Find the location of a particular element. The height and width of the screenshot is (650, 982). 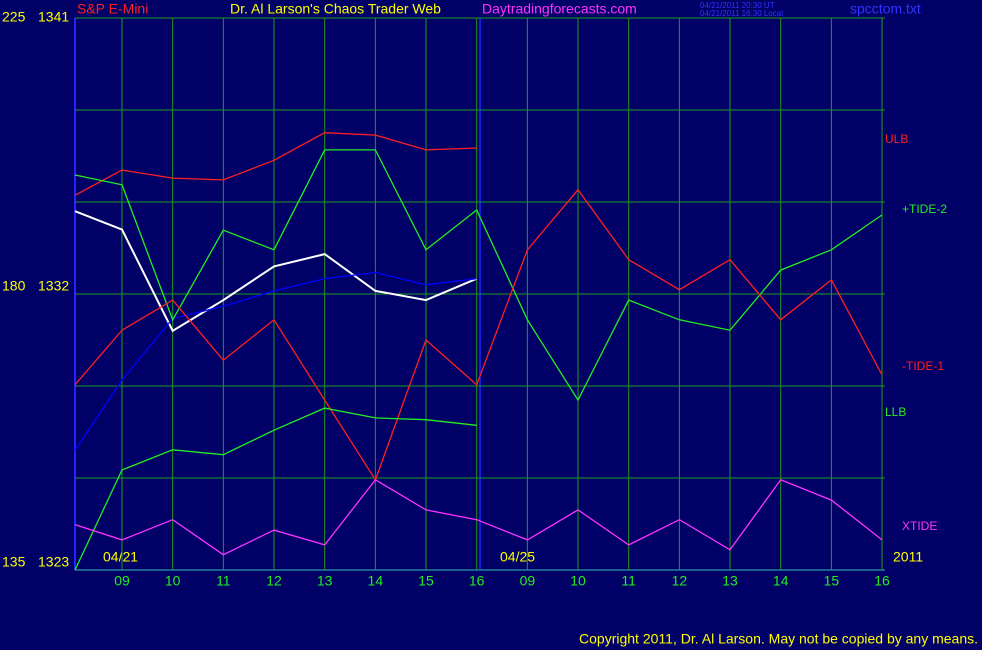

legend-label: -TIDE-1 is located at coordinates (923, 366).